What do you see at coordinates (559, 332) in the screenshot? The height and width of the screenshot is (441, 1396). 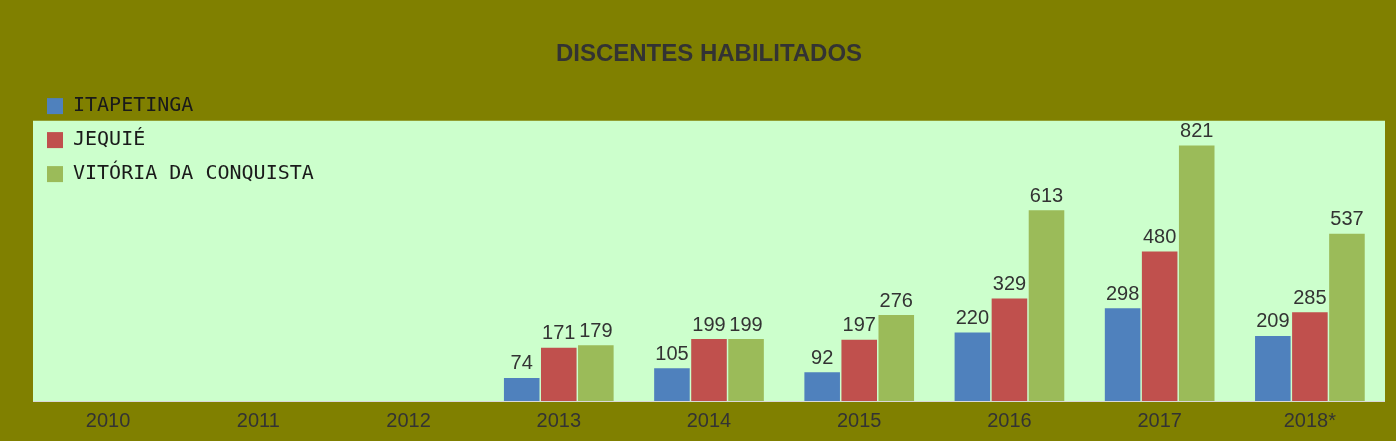 I see `data-label: 171` at bounding box center [559, 332].